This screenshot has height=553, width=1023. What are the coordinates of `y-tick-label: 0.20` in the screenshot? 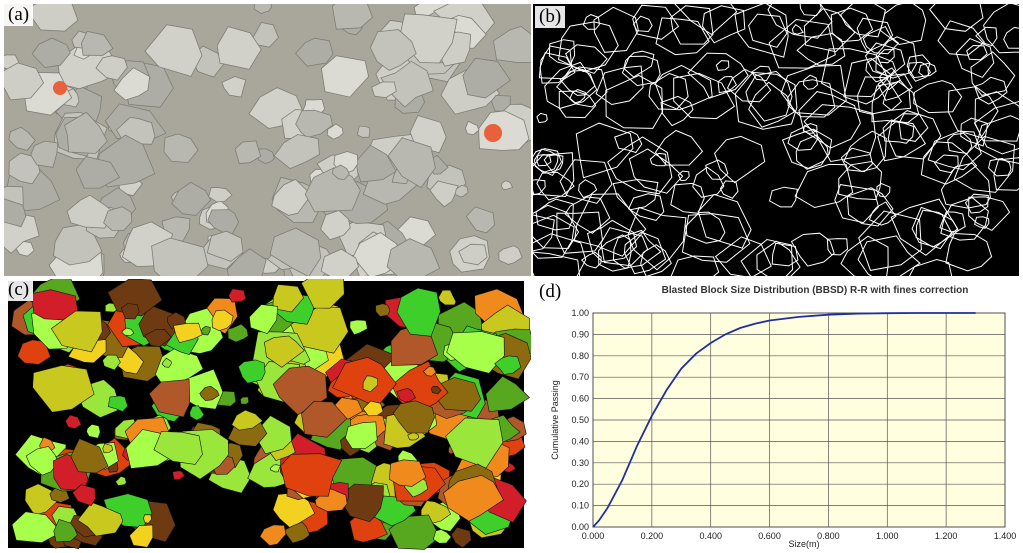 It's located at (580, 484).